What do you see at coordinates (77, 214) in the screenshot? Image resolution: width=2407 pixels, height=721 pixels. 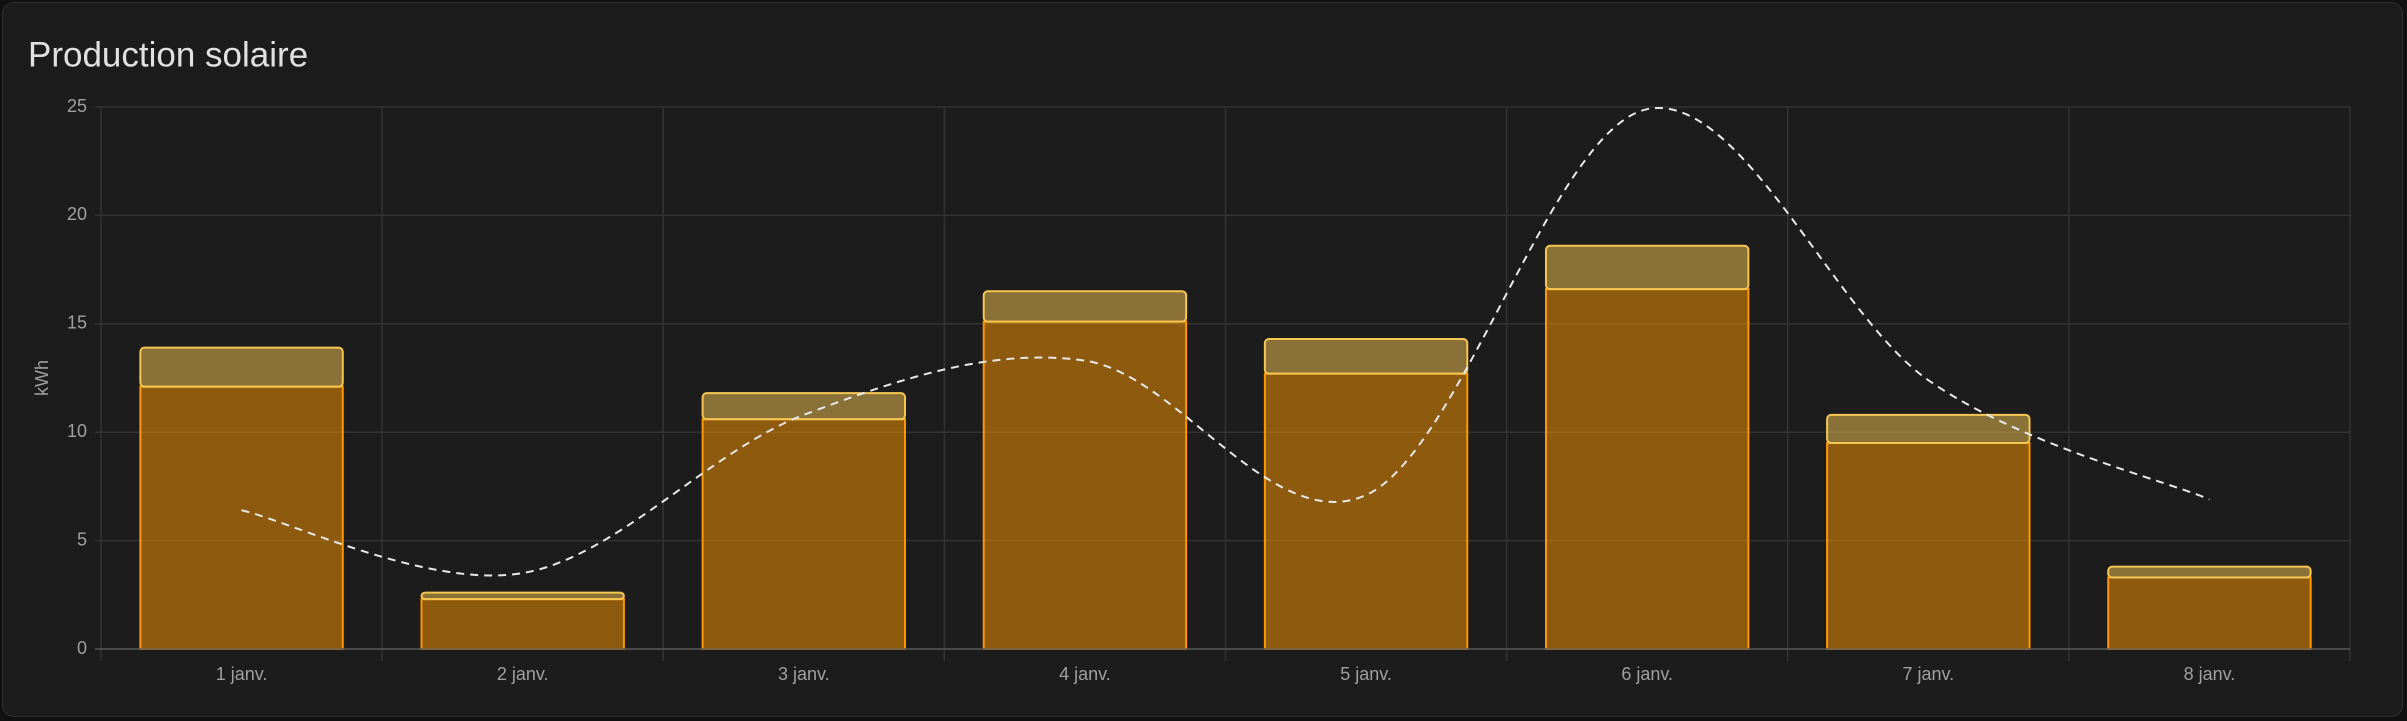 I see `y-tick-label: 20` at bounding box center [77, 214].